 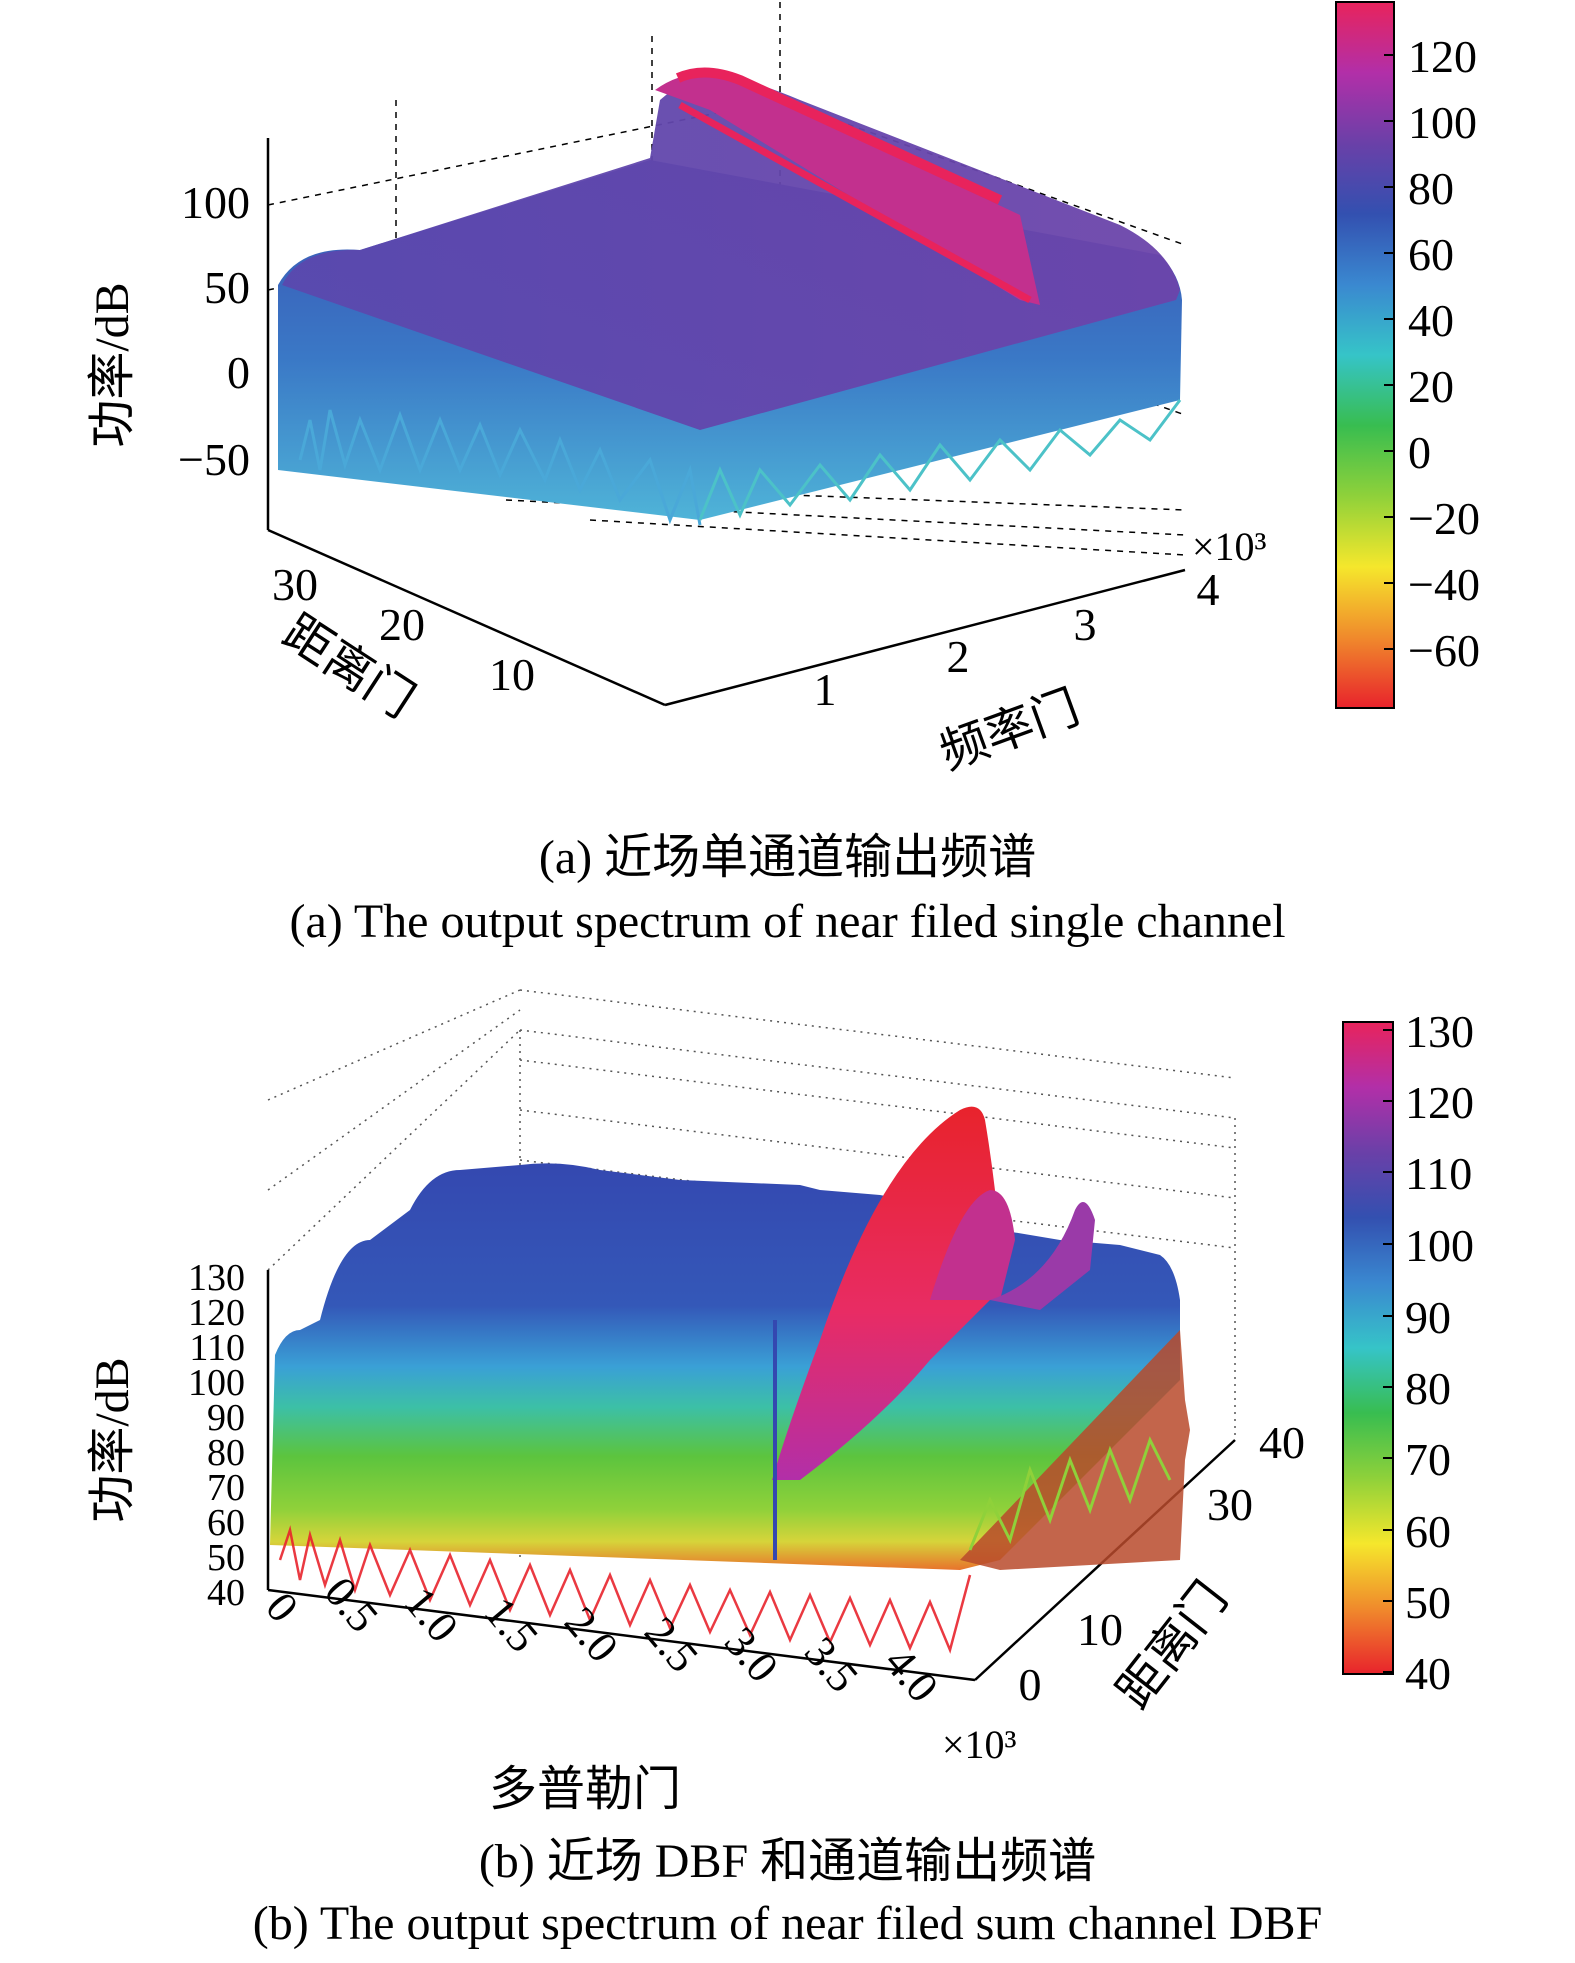 What do you see at coordinates (1444, 518) in the screenshot?
I see `chart-a-colorbar-label: −20` at bounding box center [1444, 518].